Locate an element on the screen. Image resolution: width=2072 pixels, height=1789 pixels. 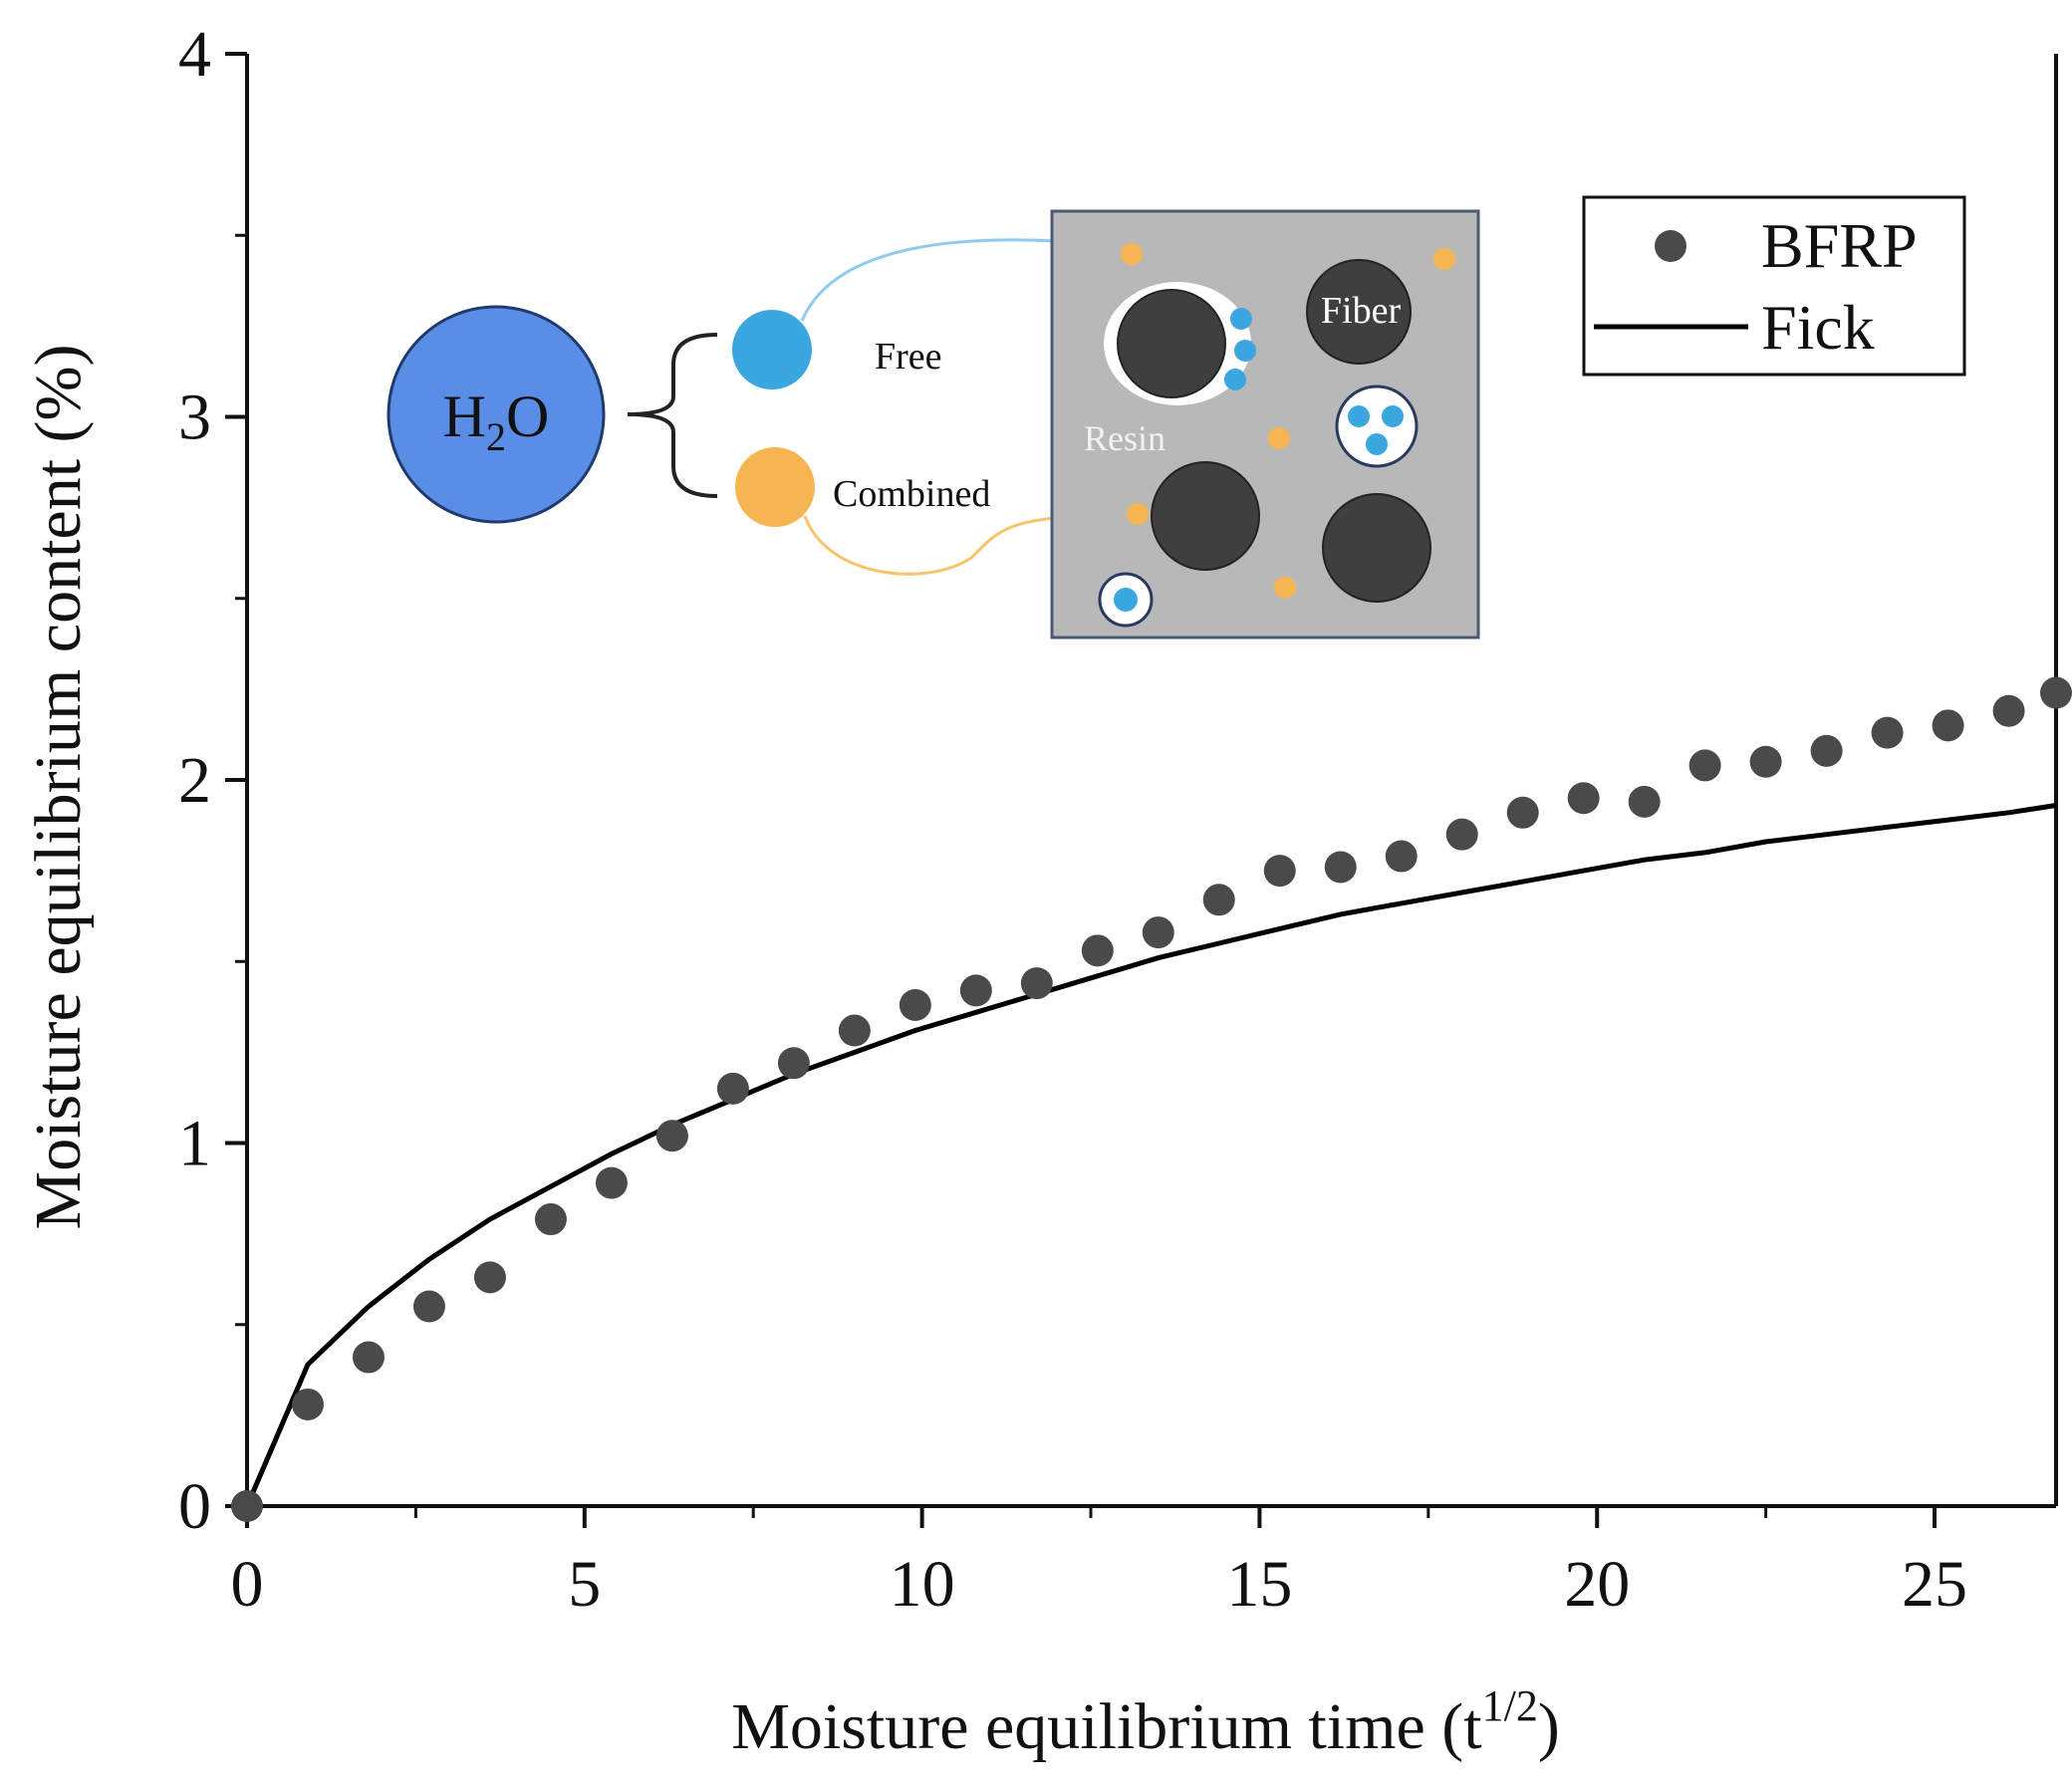
y-axis-title: Moisture equilibrium content (%) is located at coordinates (59, 787).